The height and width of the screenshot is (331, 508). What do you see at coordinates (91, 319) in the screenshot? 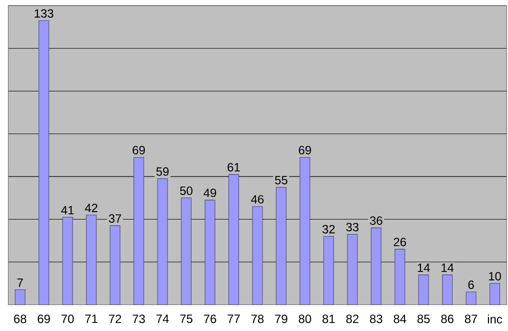
I see `x-tick-label: 71` at bounding box center [91, 319].